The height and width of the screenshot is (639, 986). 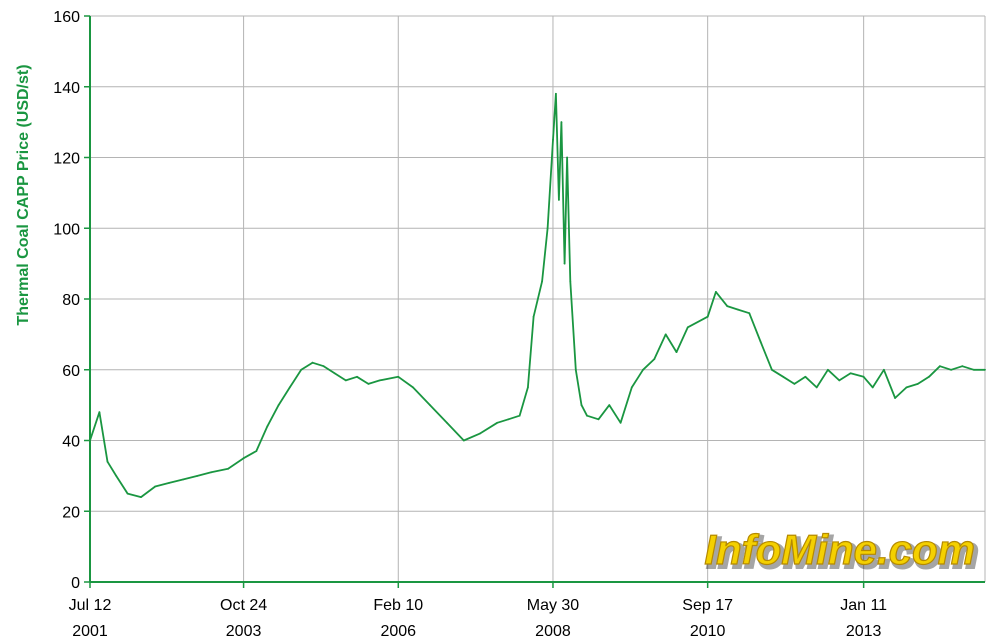 I want to click on y-tick-label: 40, so click(x=71, y=442).